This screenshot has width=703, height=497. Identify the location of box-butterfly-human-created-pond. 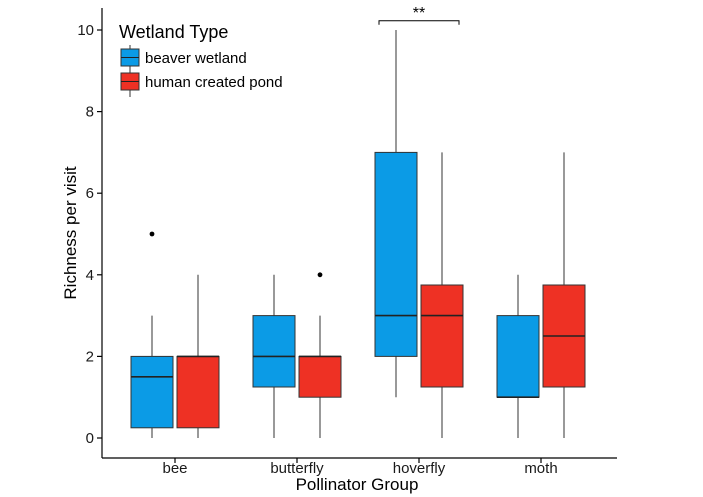
(320, 355).